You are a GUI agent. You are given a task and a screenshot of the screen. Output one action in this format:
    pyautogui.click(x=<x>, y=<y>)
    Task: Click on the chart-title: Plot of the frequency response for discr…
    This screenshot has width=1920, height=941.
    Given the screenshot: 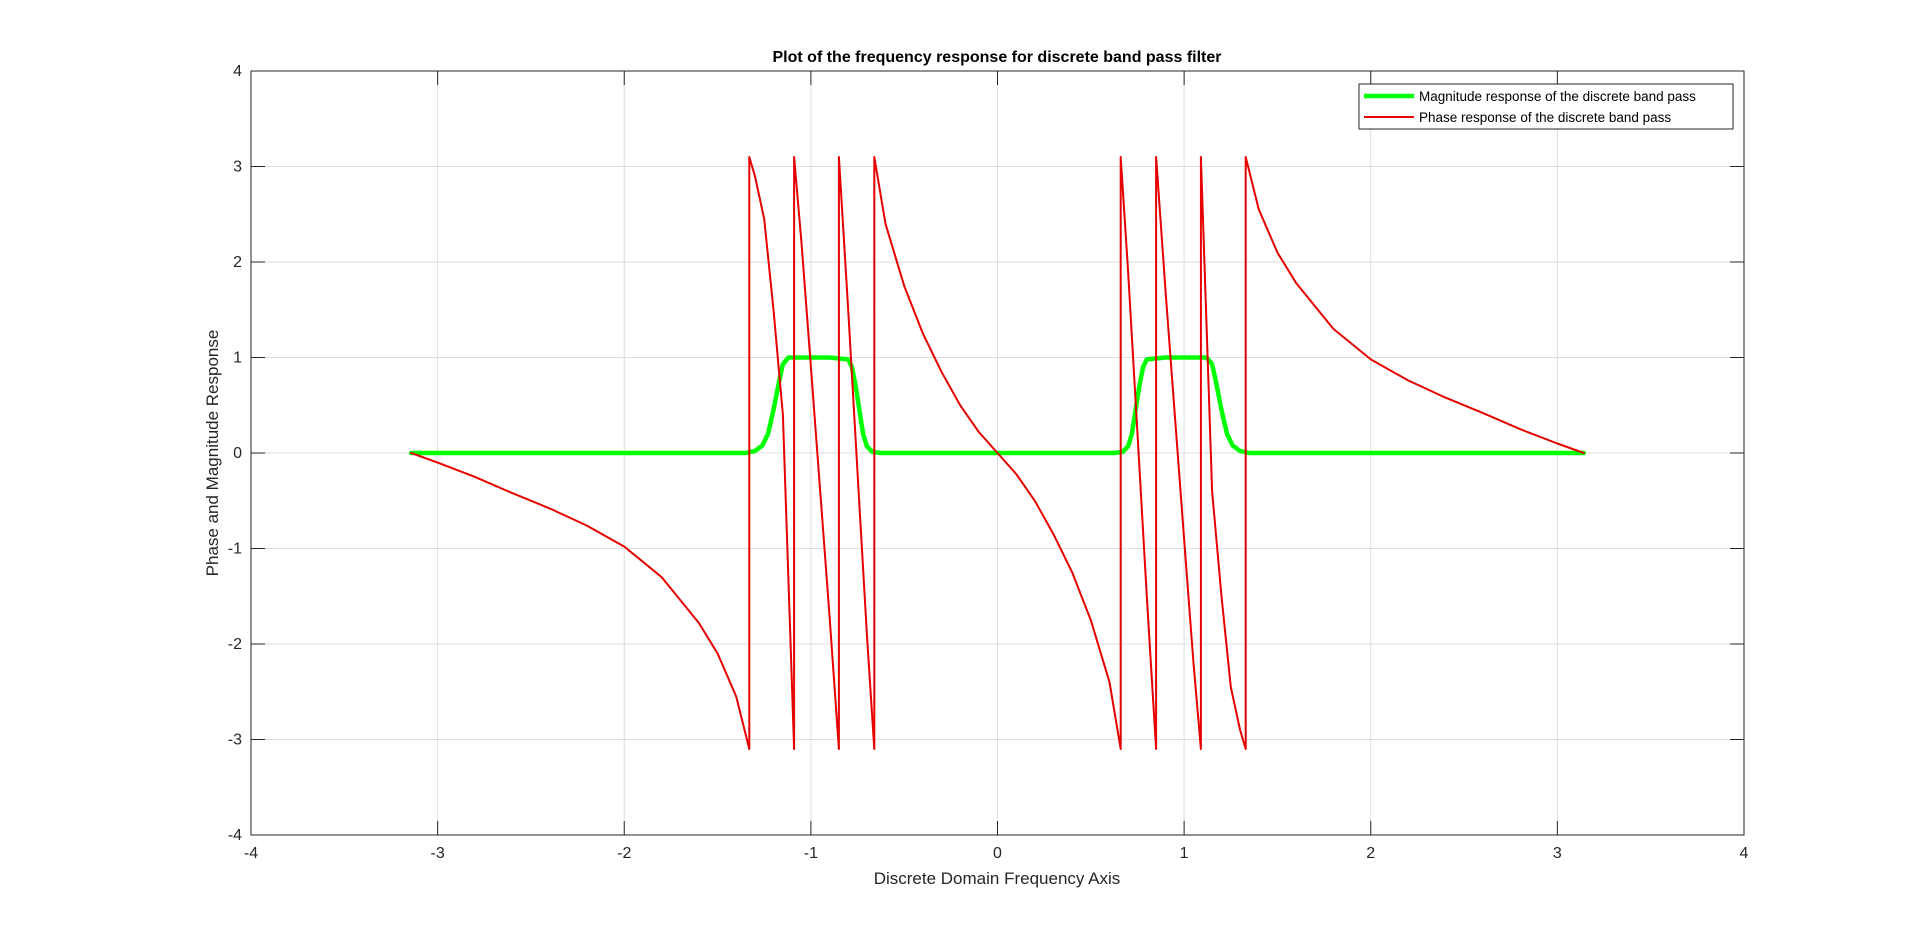 What is the action you would take?
    pyautogui.click(x=997, y=57)
    